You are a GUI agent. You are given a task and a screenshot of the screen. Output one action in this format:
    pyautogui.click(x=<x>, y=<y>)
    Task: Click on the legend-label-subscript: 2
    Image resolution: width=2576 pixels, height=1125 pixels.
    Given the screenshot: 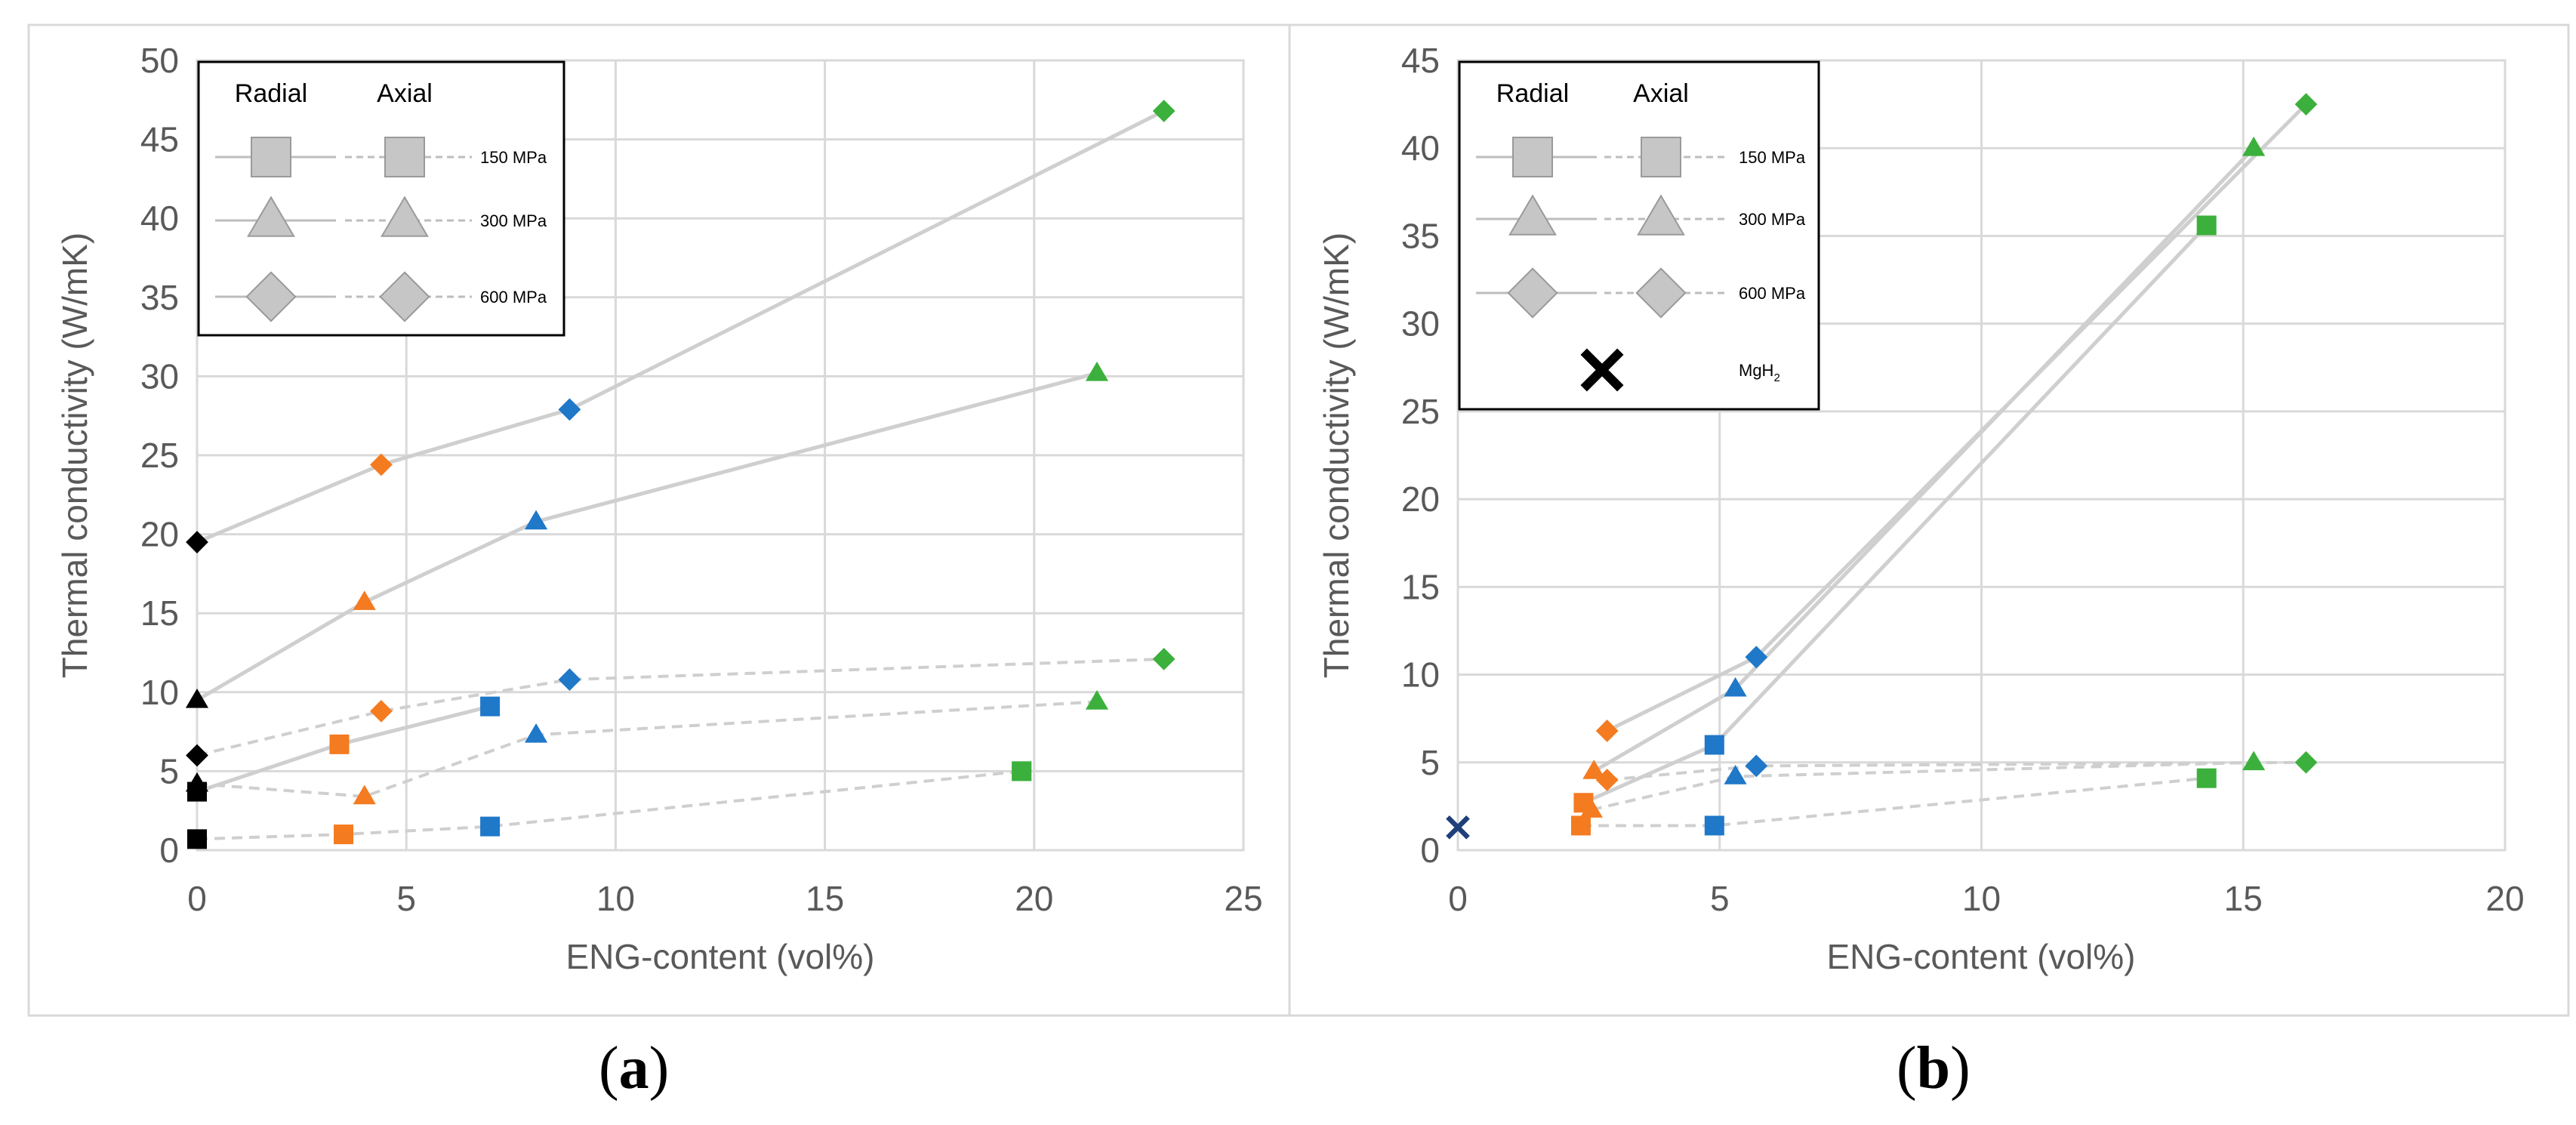 What is the action you would take?
    pyautogui.click(x=1776, y=377)
    